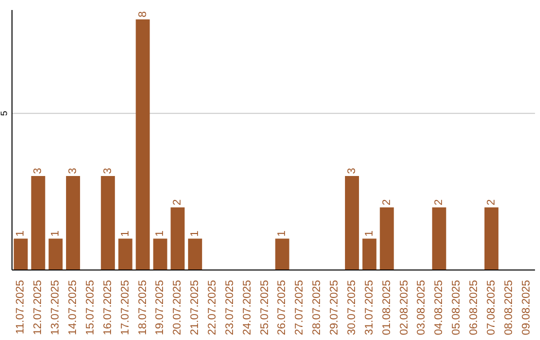 The image size is (540, 340). I want to click on x-tick-label: 08.08.2025, so click(508, 308).